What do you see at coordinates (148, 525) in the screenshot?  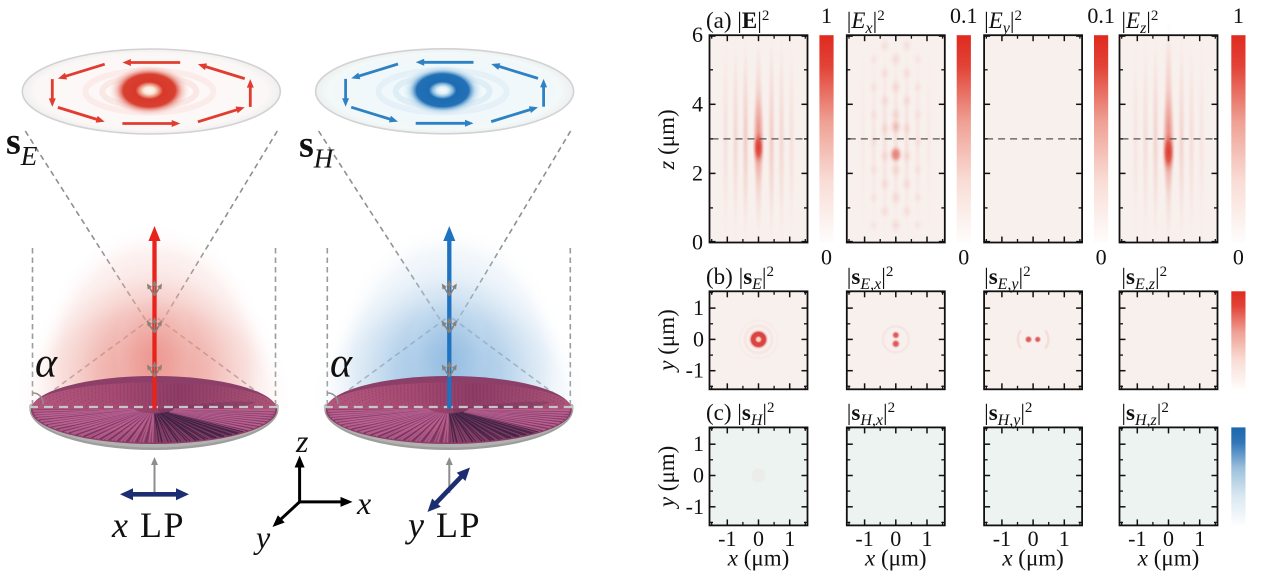 I see `svg-text: x LP` at bounding box center [148, 525].